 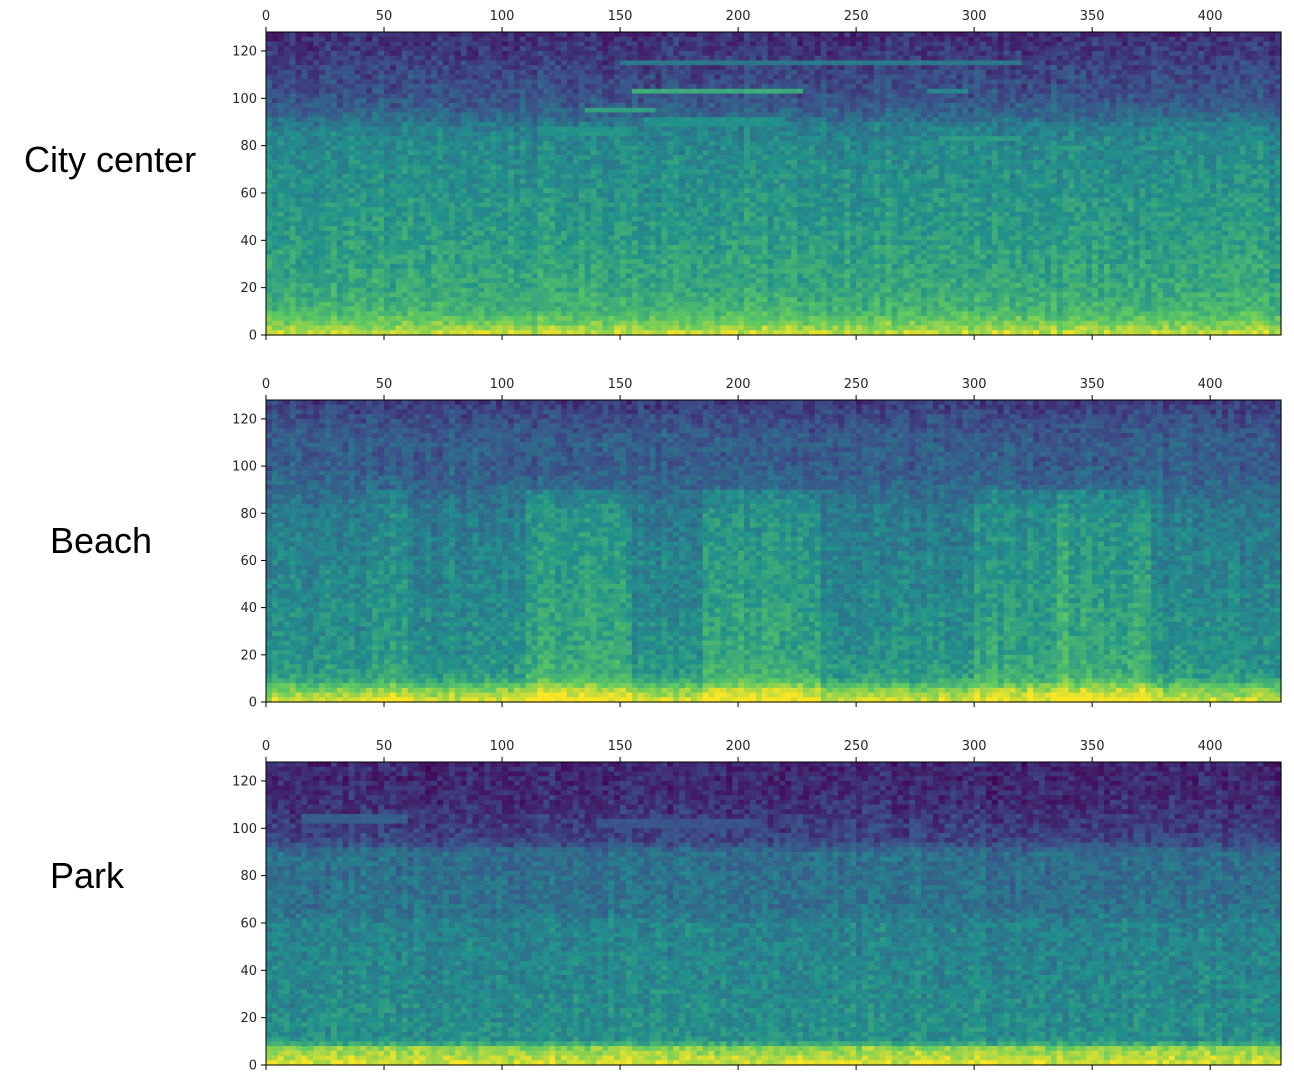 What do you see at coordinates (87, 876) in the screenshot?
I see `row-label-park: Park` at bounding box center [87, 876].